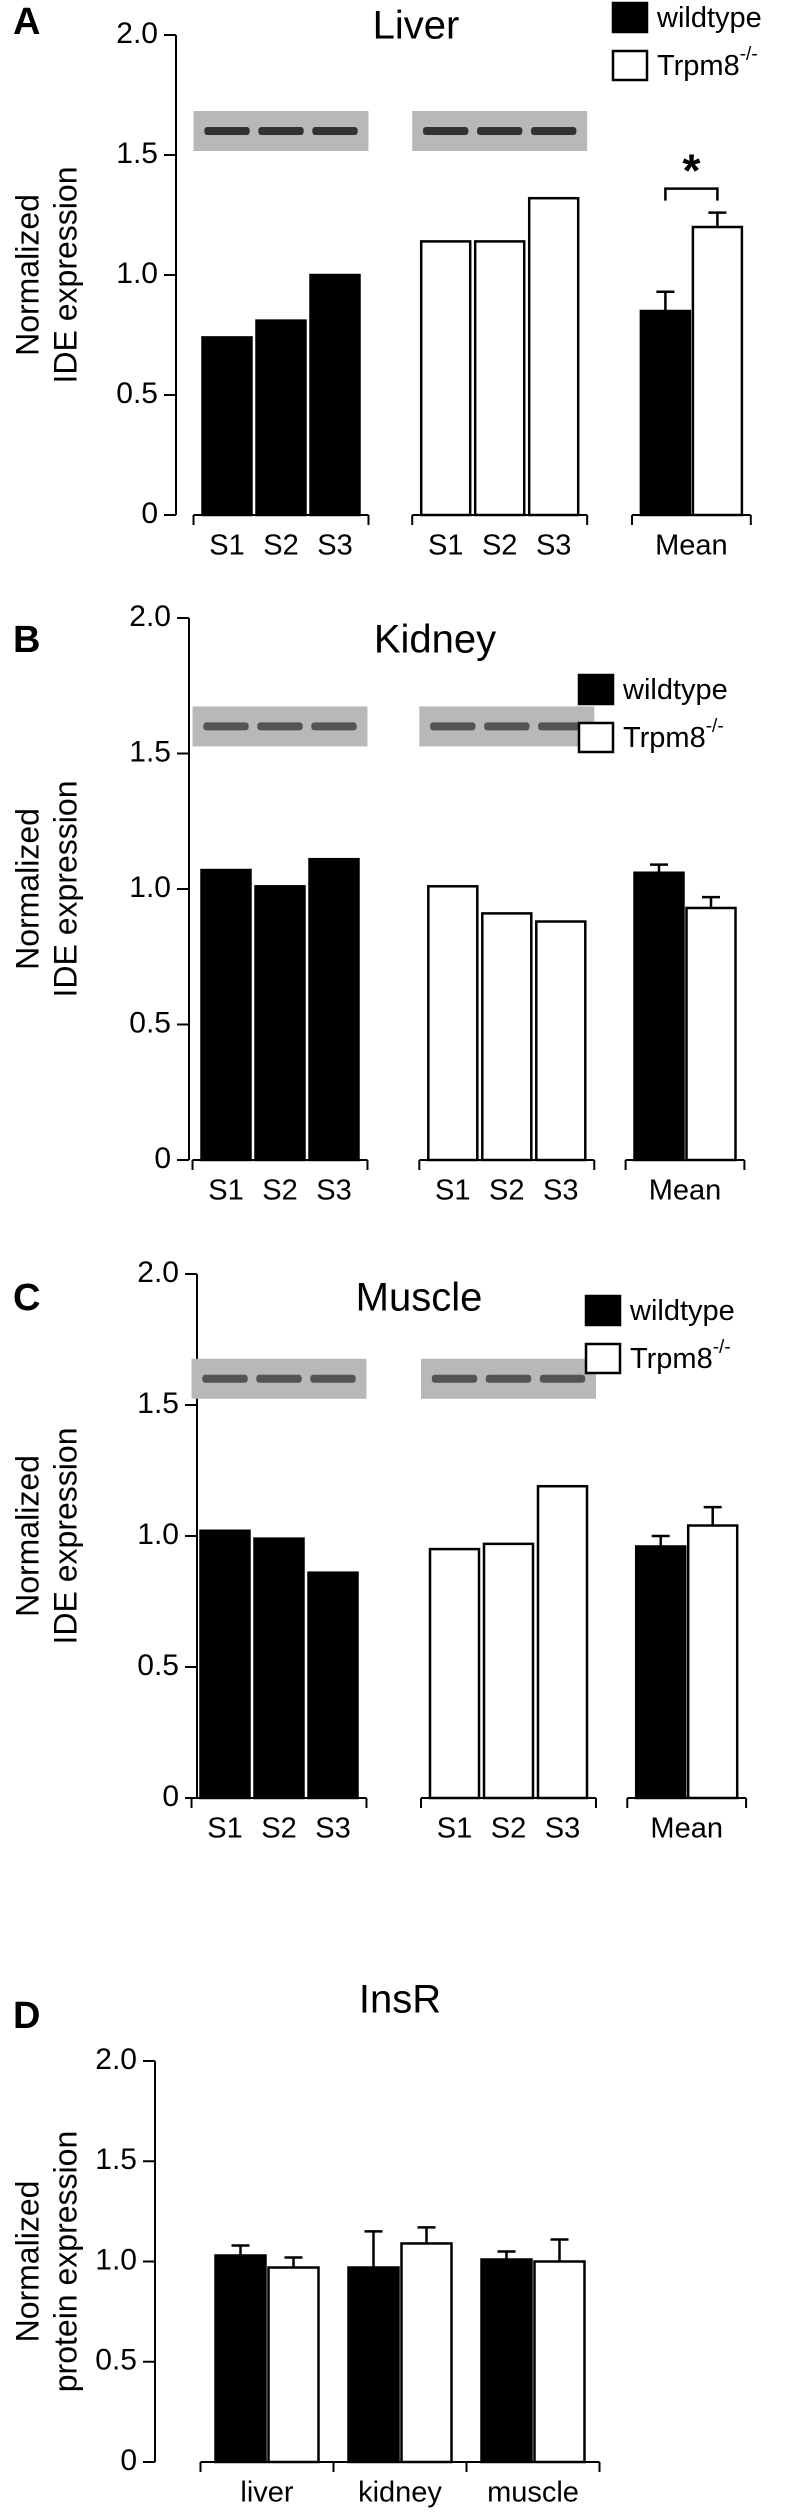  I want to click on chart-title: Liver, so click(416, 26).